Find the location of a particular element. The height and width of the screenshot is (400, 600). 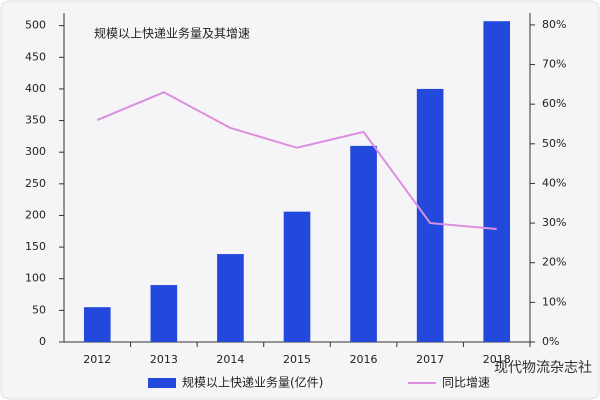

x-tick-label: 2016 is located at coordinates (364, 359).